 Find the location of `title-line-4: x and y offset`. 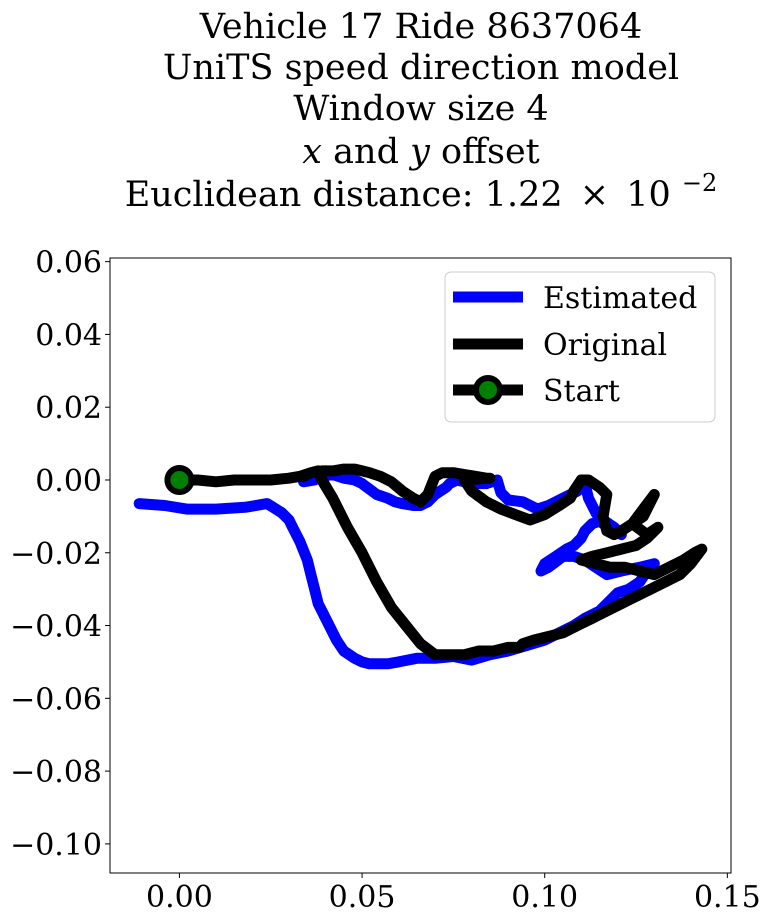

title-line-4: x and y offset is located at coordinates (420, 152).